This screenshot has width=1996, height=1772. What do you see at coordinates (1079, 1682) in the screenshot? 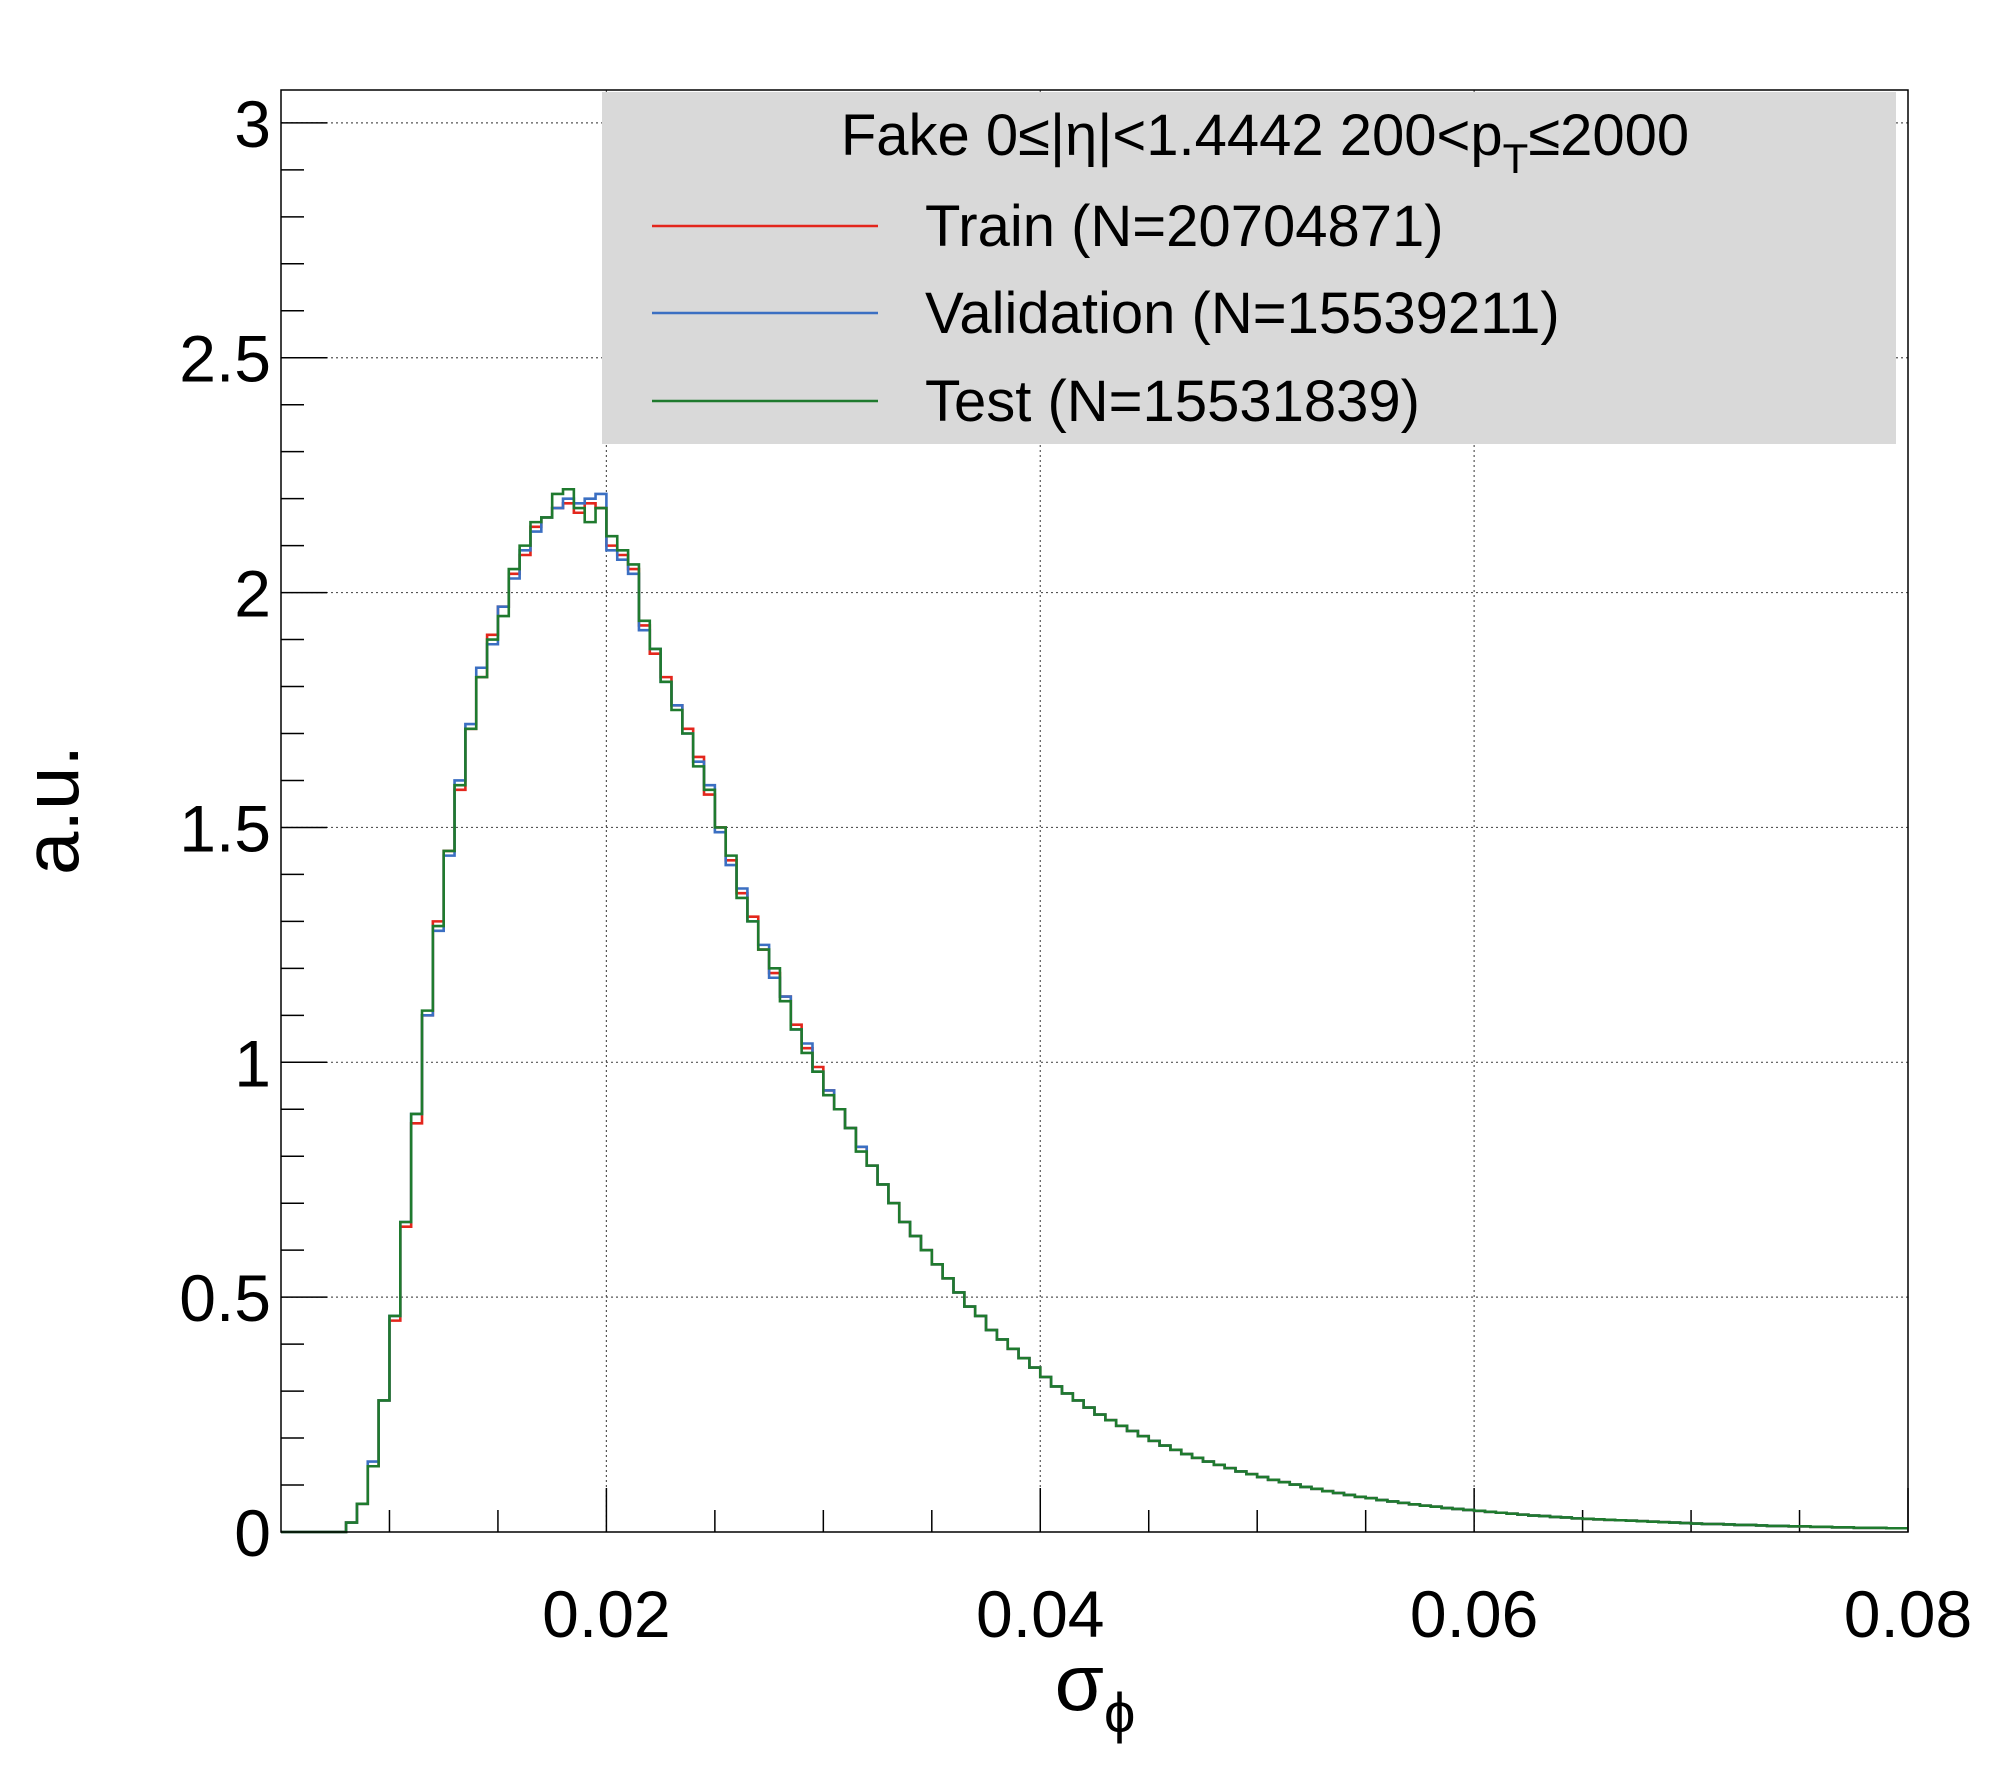
I see `x-axis-label-symbol: σ` at bounding box center [1079, 1682].